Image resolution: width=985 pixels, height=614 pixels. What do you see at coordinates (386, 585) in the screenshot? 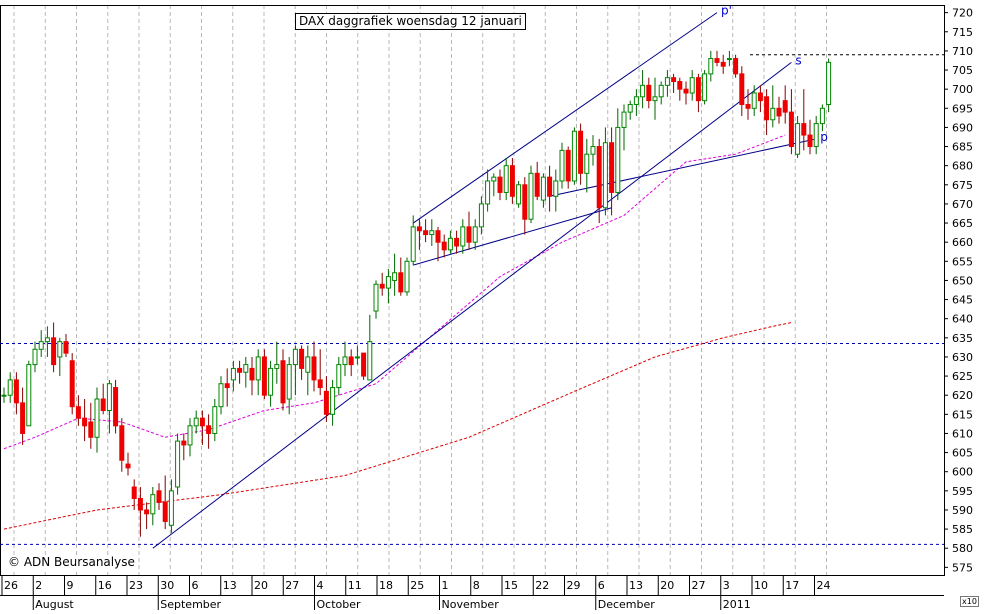
I see `x-tick-label: 18` at bounding box center [386, 585].